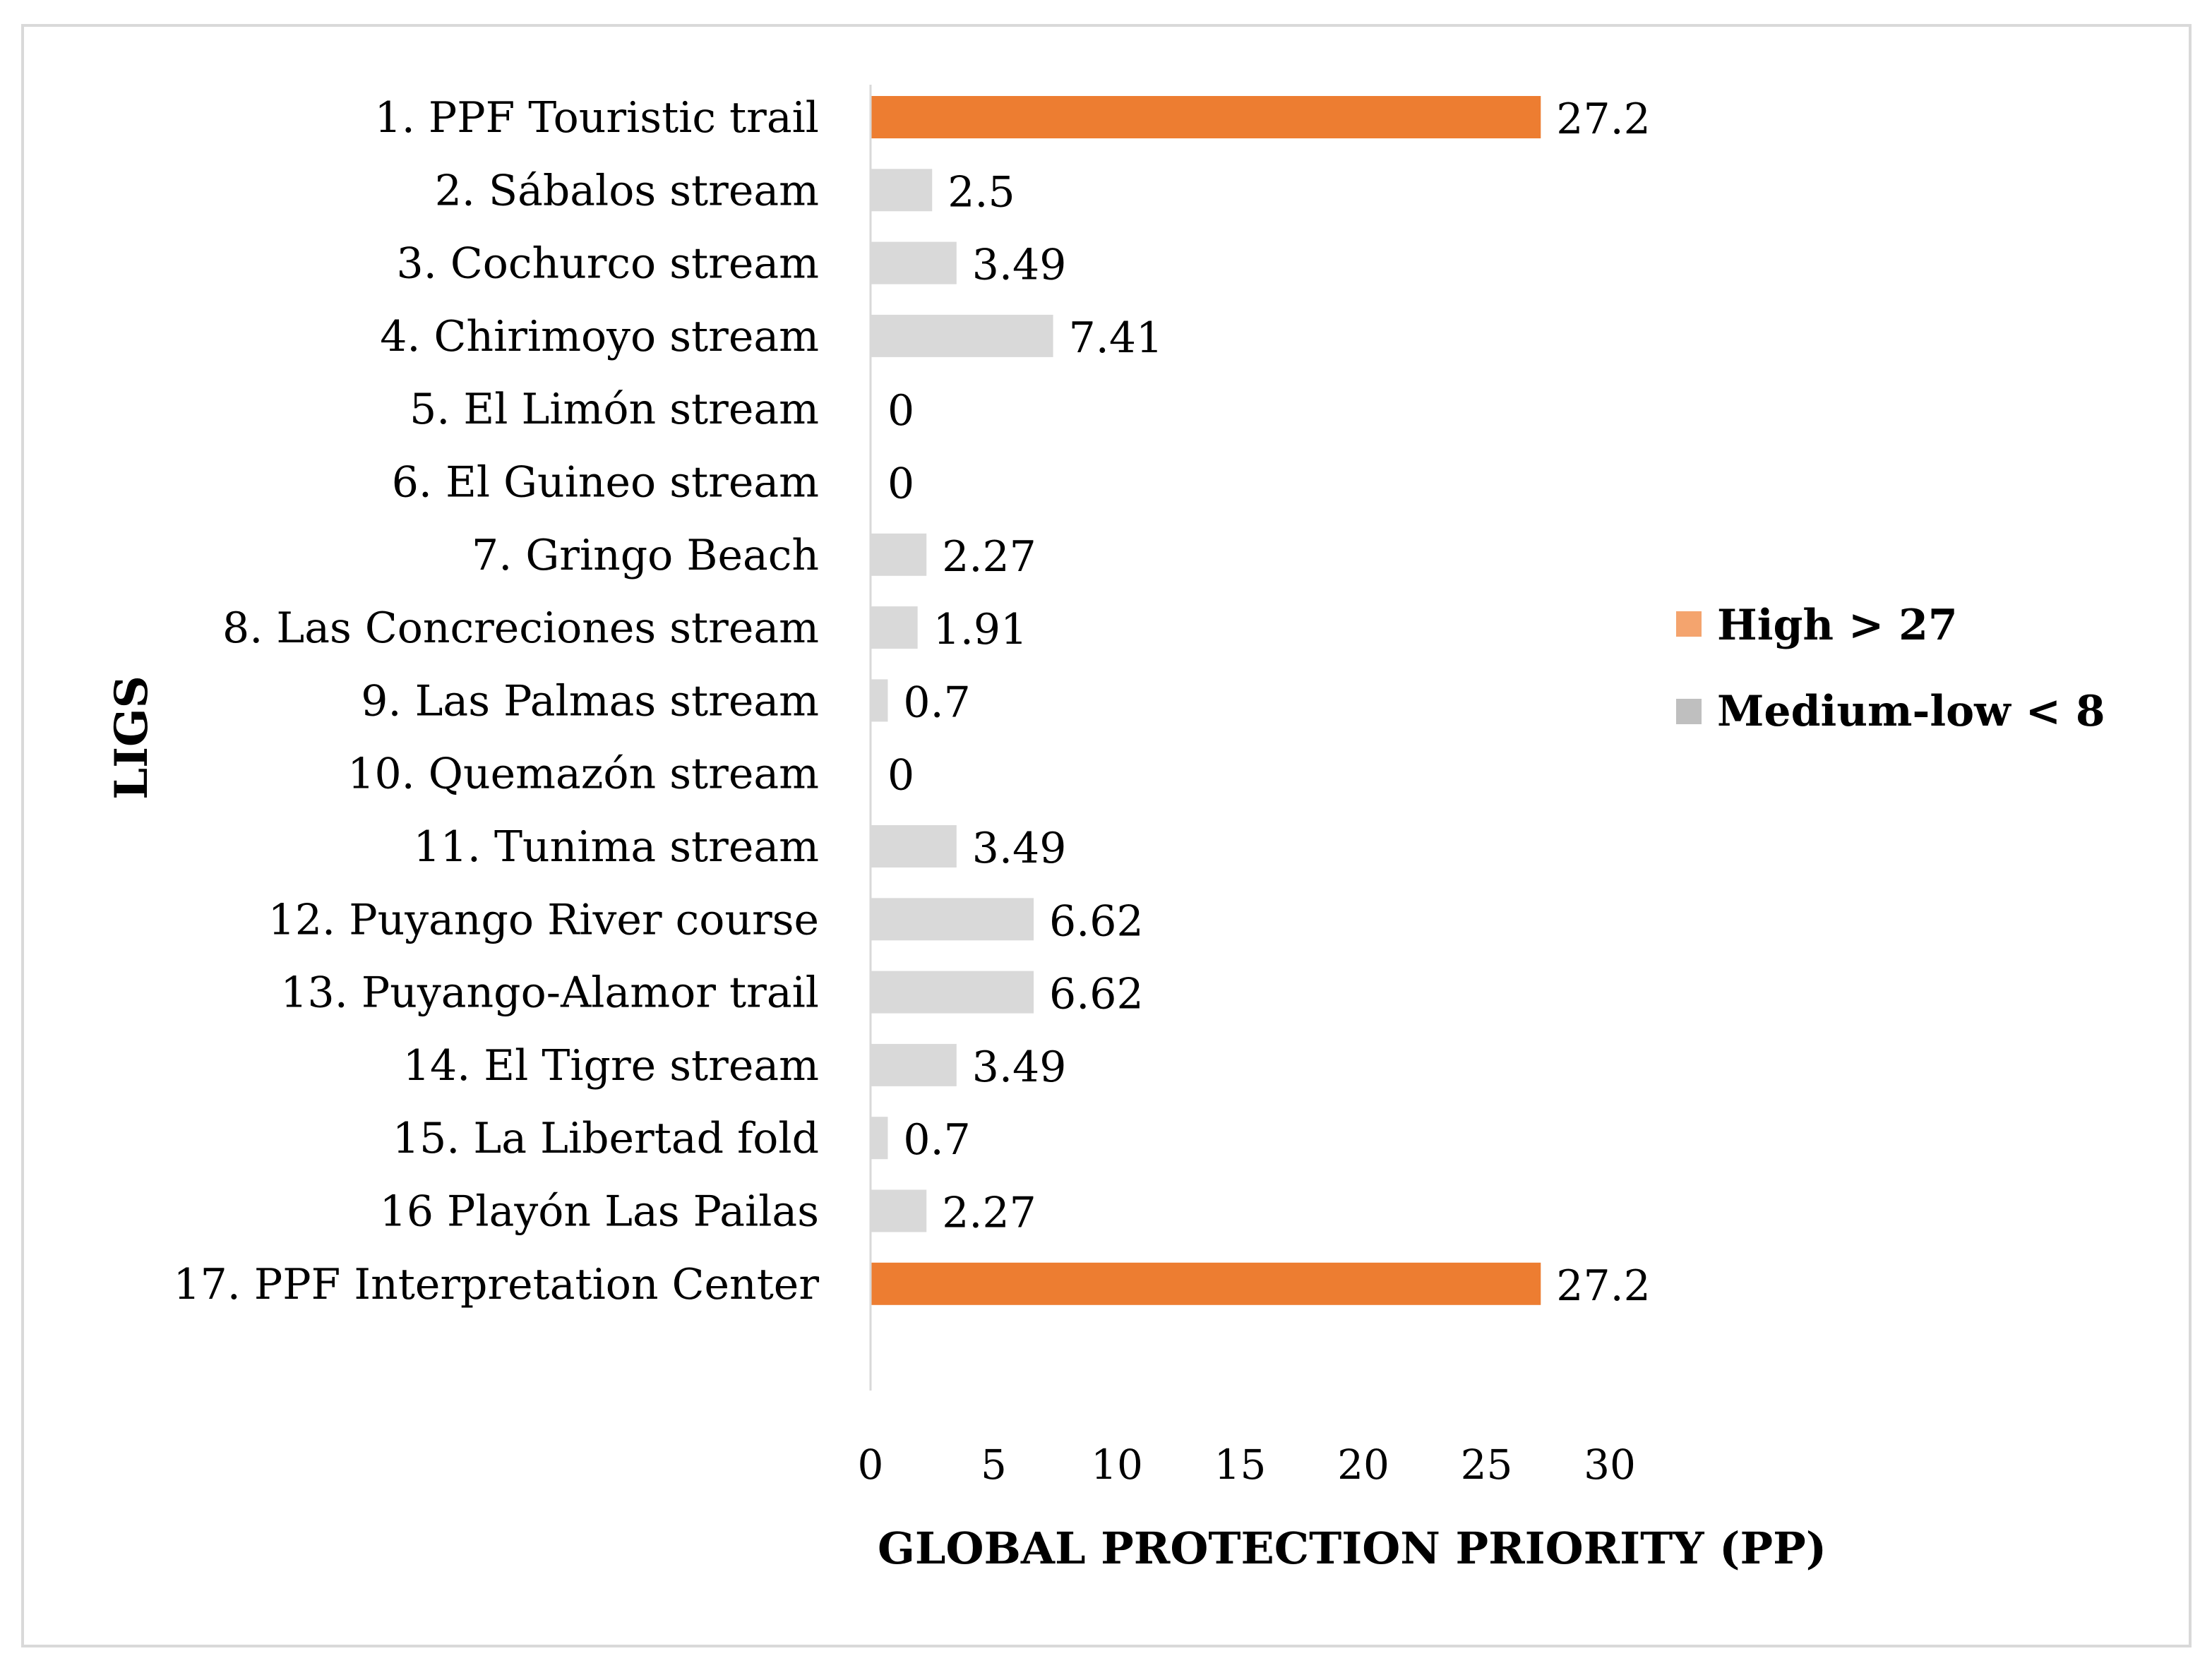 The image size is (2212, 1675). What do you see at coordinates (871, 1465) in the screenshot?
I see `x-tick-label-0: 0` at bounding box center [871, 1465].